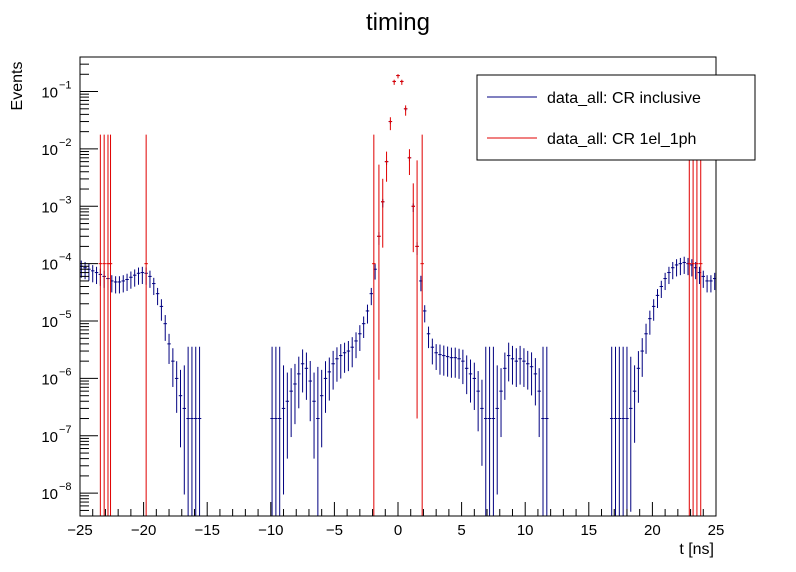  I want to click on svg-text: −2, so click(65, 143).